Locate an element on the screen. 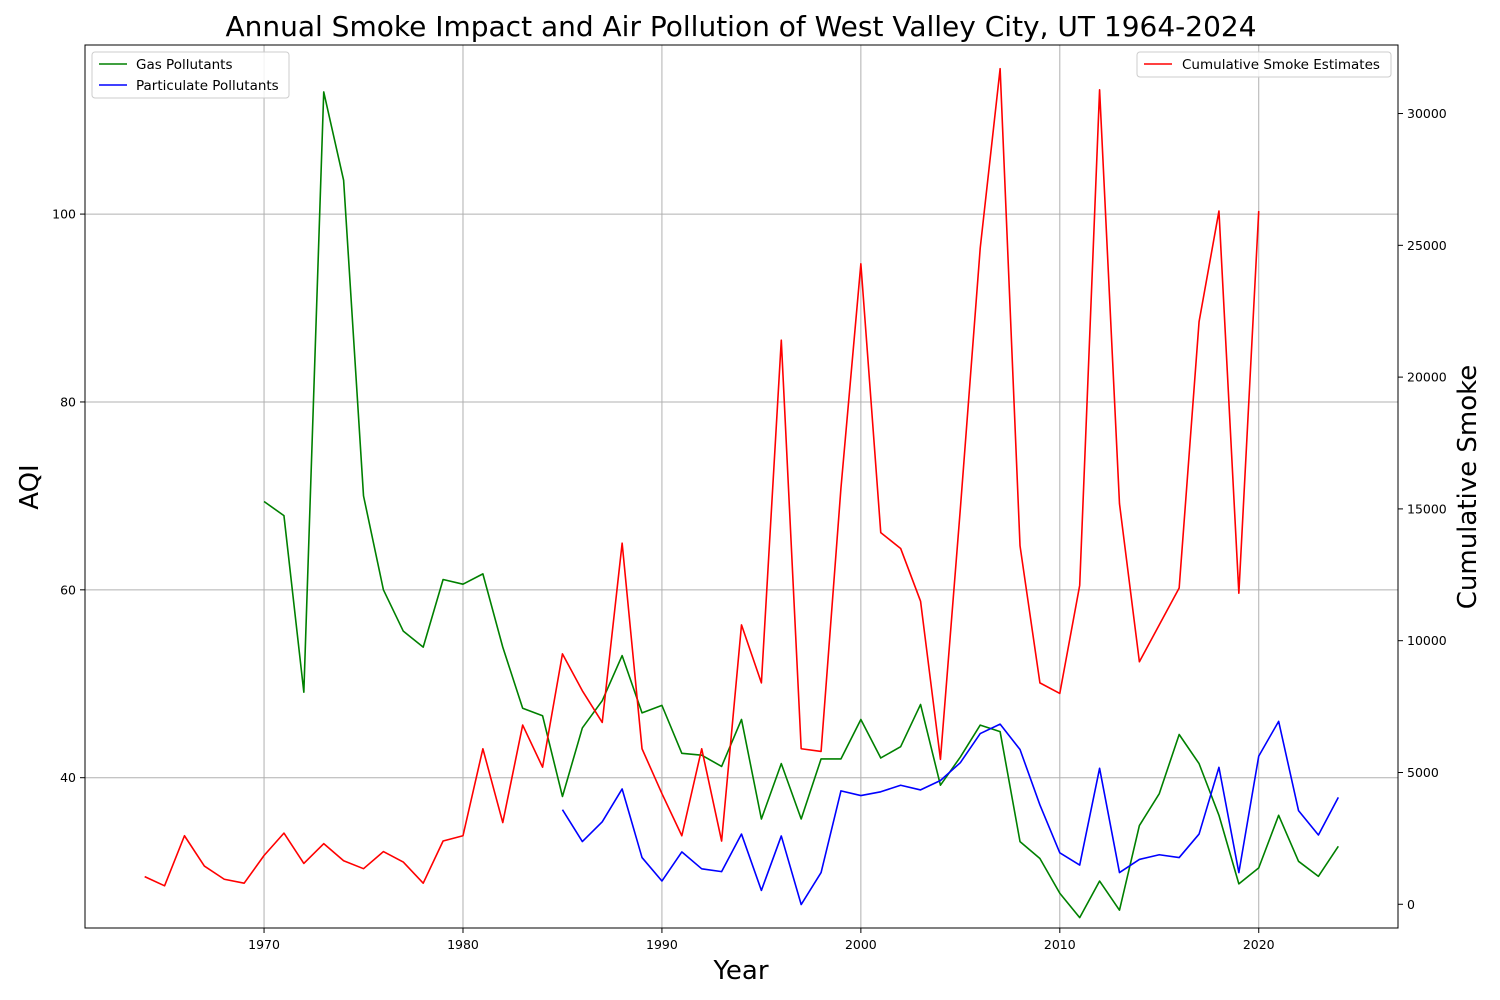 Image resolution: width=1500 pixels, height=1000 pixels. y-tick-label-right: 25000 is located at coordinates (1427, 245).